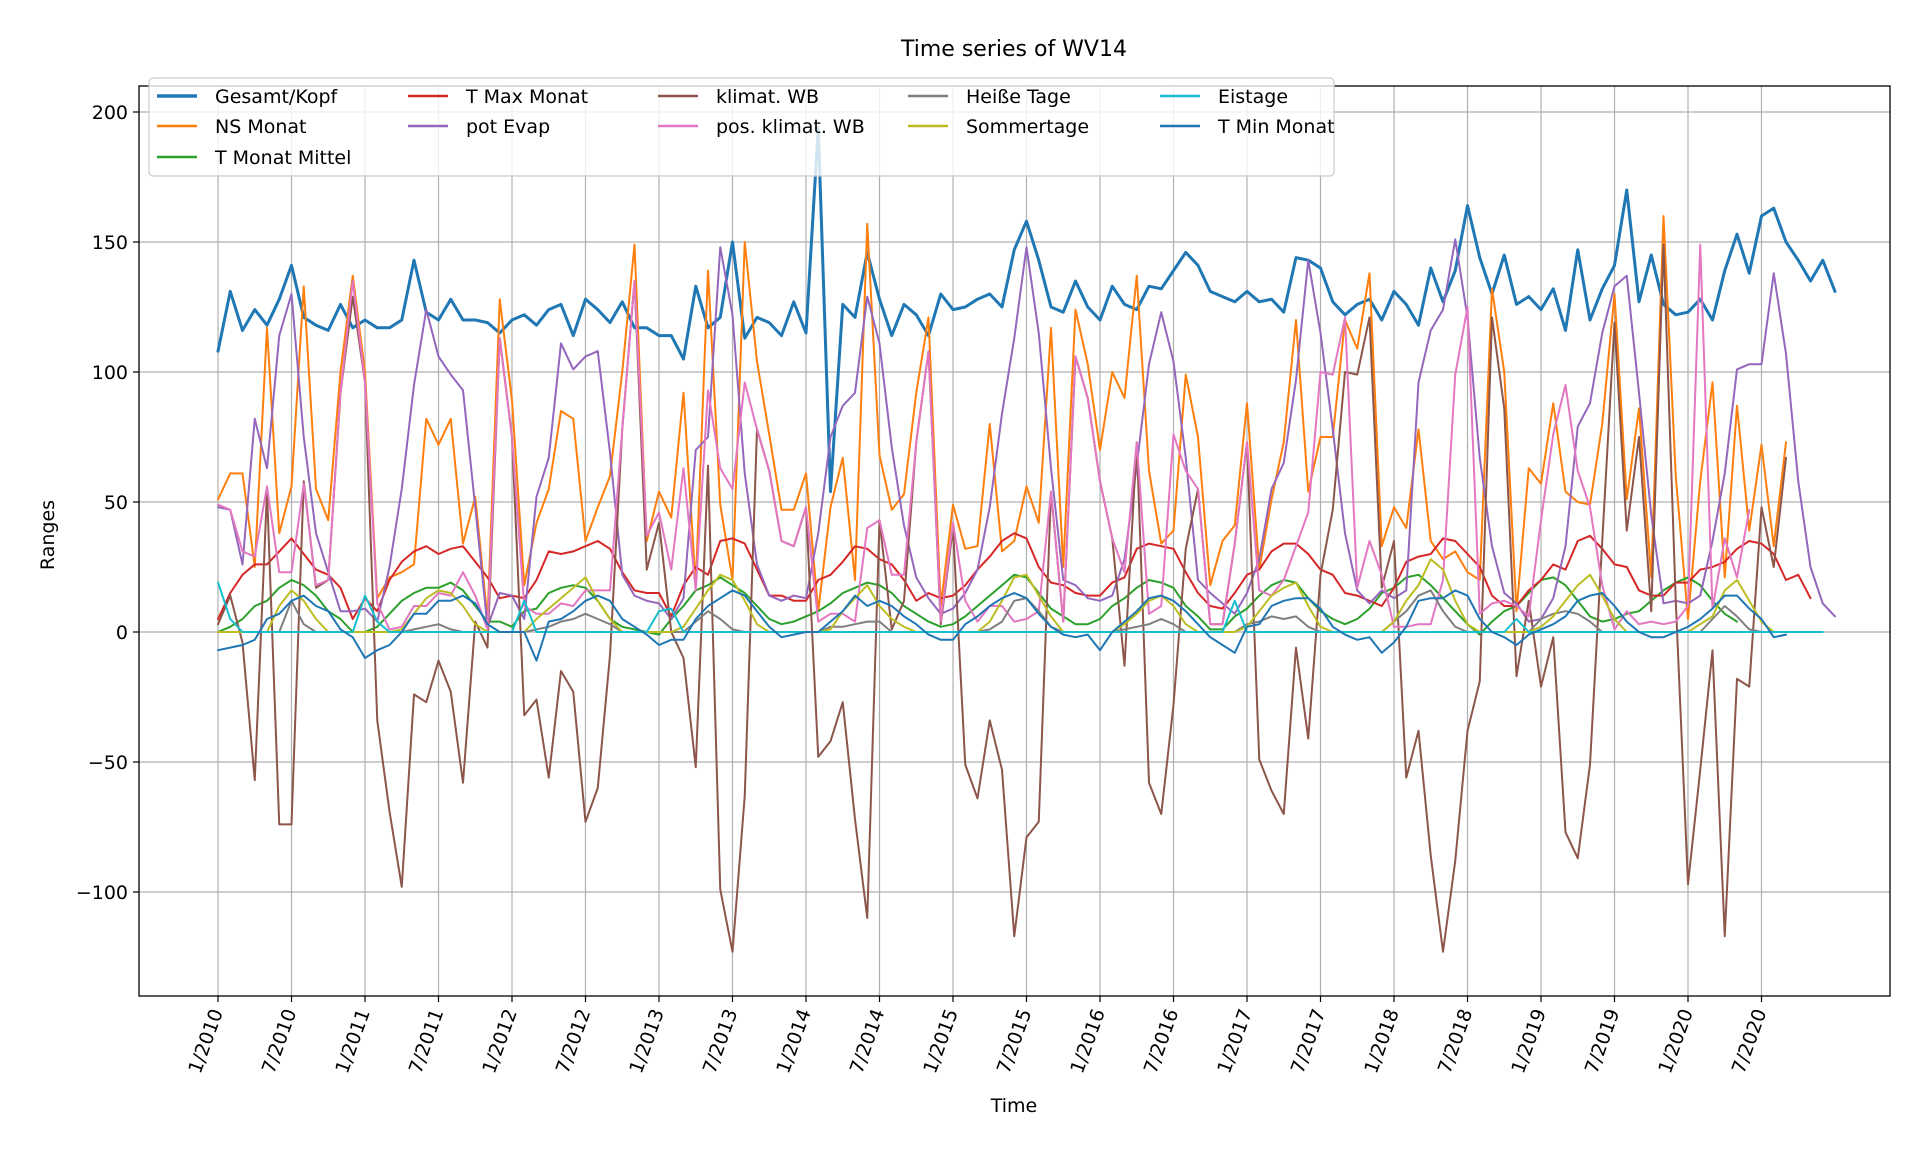 Image resolution: width=1918 pixels, height=1153 pixels. I want to click on y-tick-label: 50, so click(116, 503).